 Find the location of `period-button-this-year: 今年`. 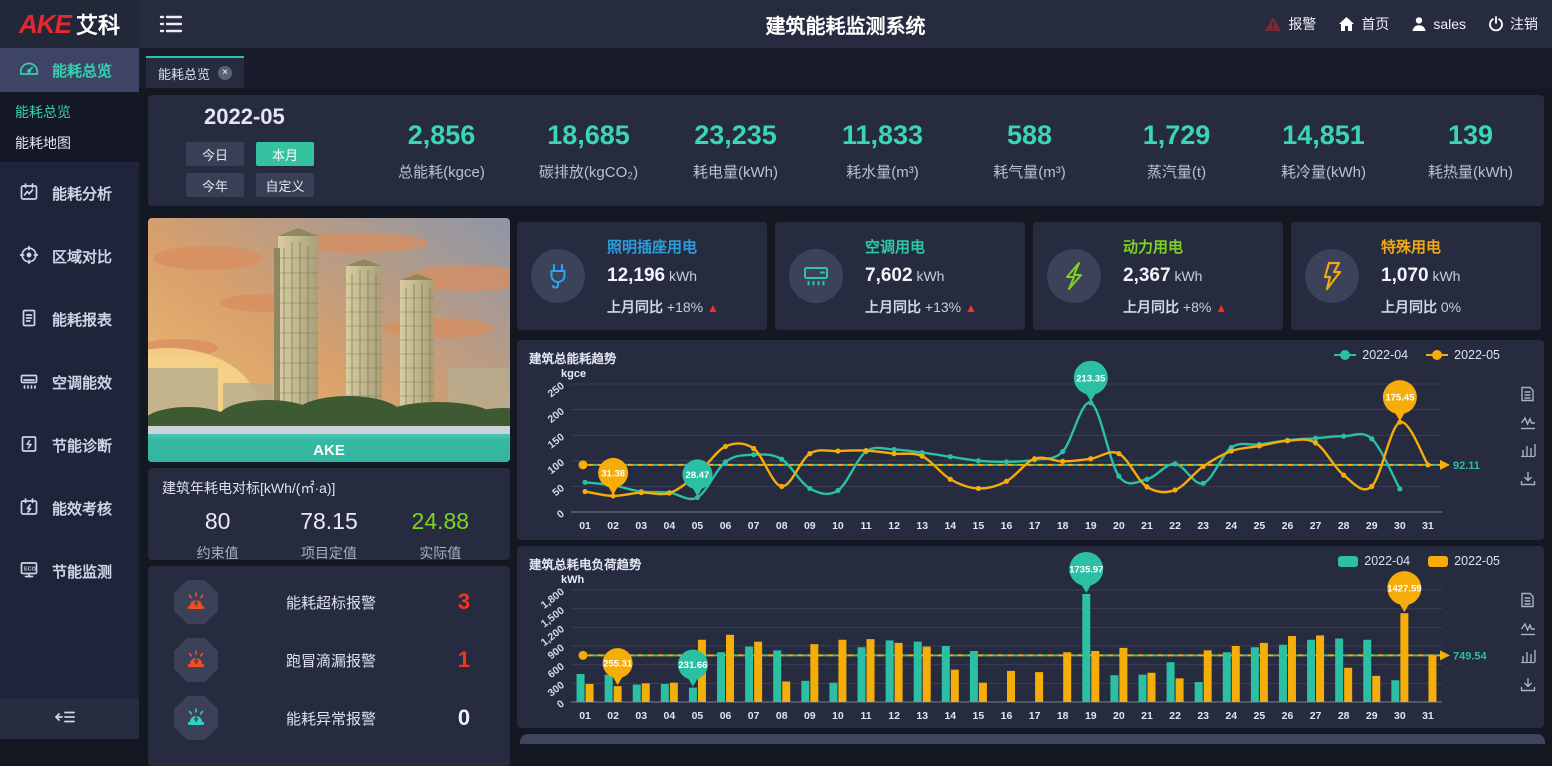

period-button-this-year: 今年 is located at coordinates (215, 185).